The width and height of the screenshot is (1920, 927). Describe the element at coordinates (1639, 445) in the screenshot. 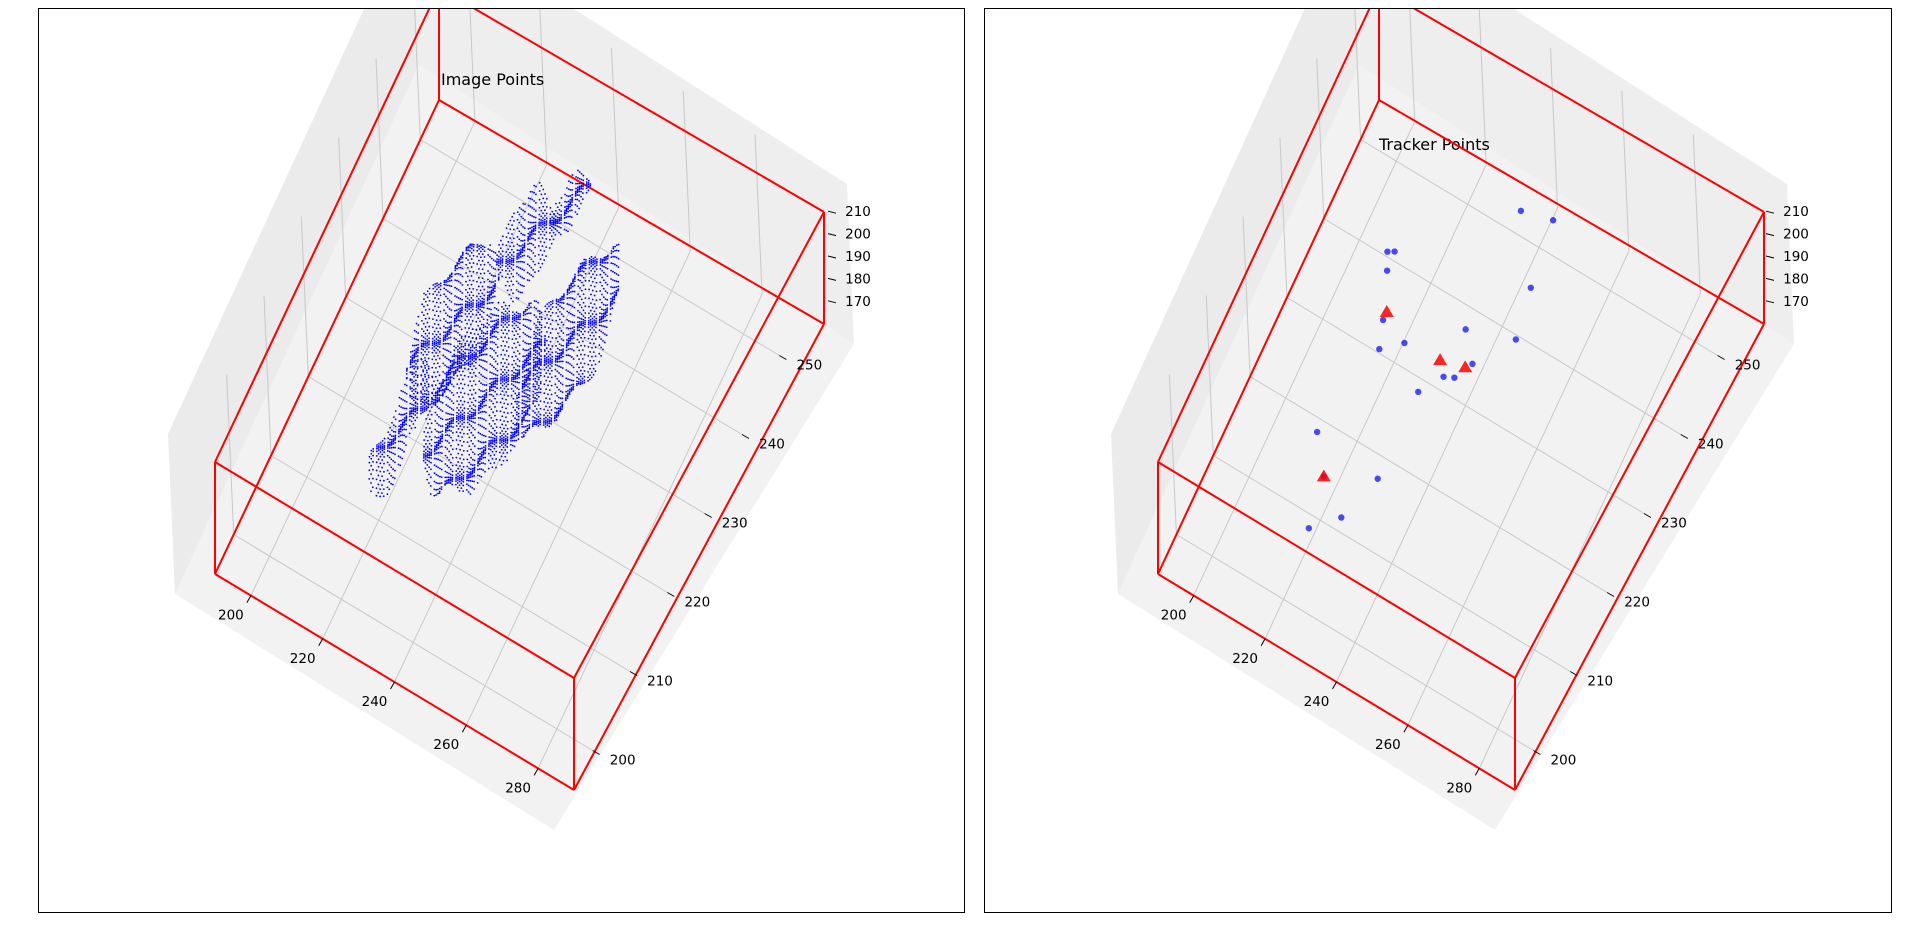

I see `box-edge` at that location.